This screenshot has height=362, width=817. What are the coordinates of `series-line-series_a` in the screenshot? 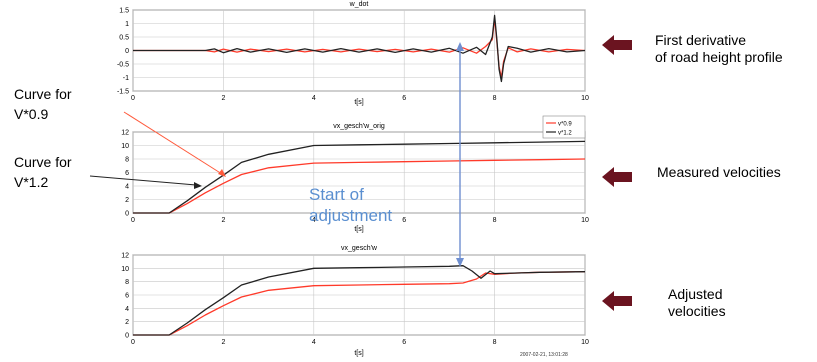 It's located at (359, 186).